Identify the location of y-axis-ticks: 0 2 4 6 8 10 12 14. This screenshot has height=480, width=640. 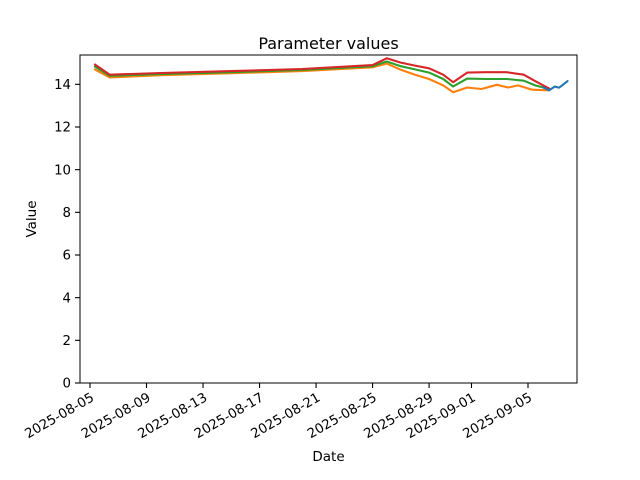
(67, 235).